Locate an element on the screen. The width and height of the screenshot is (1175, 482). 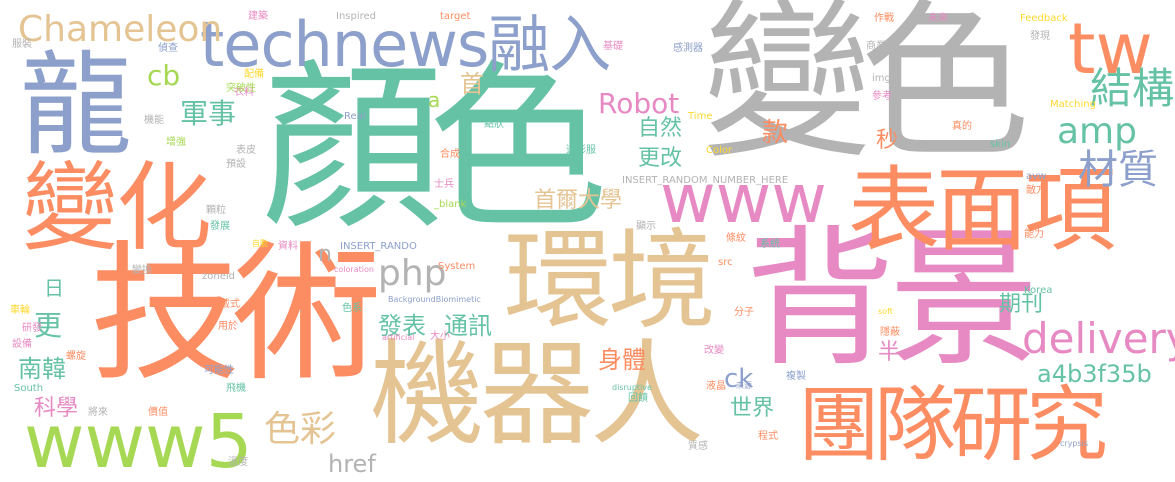
word: a is located at coordinates (434, 100).